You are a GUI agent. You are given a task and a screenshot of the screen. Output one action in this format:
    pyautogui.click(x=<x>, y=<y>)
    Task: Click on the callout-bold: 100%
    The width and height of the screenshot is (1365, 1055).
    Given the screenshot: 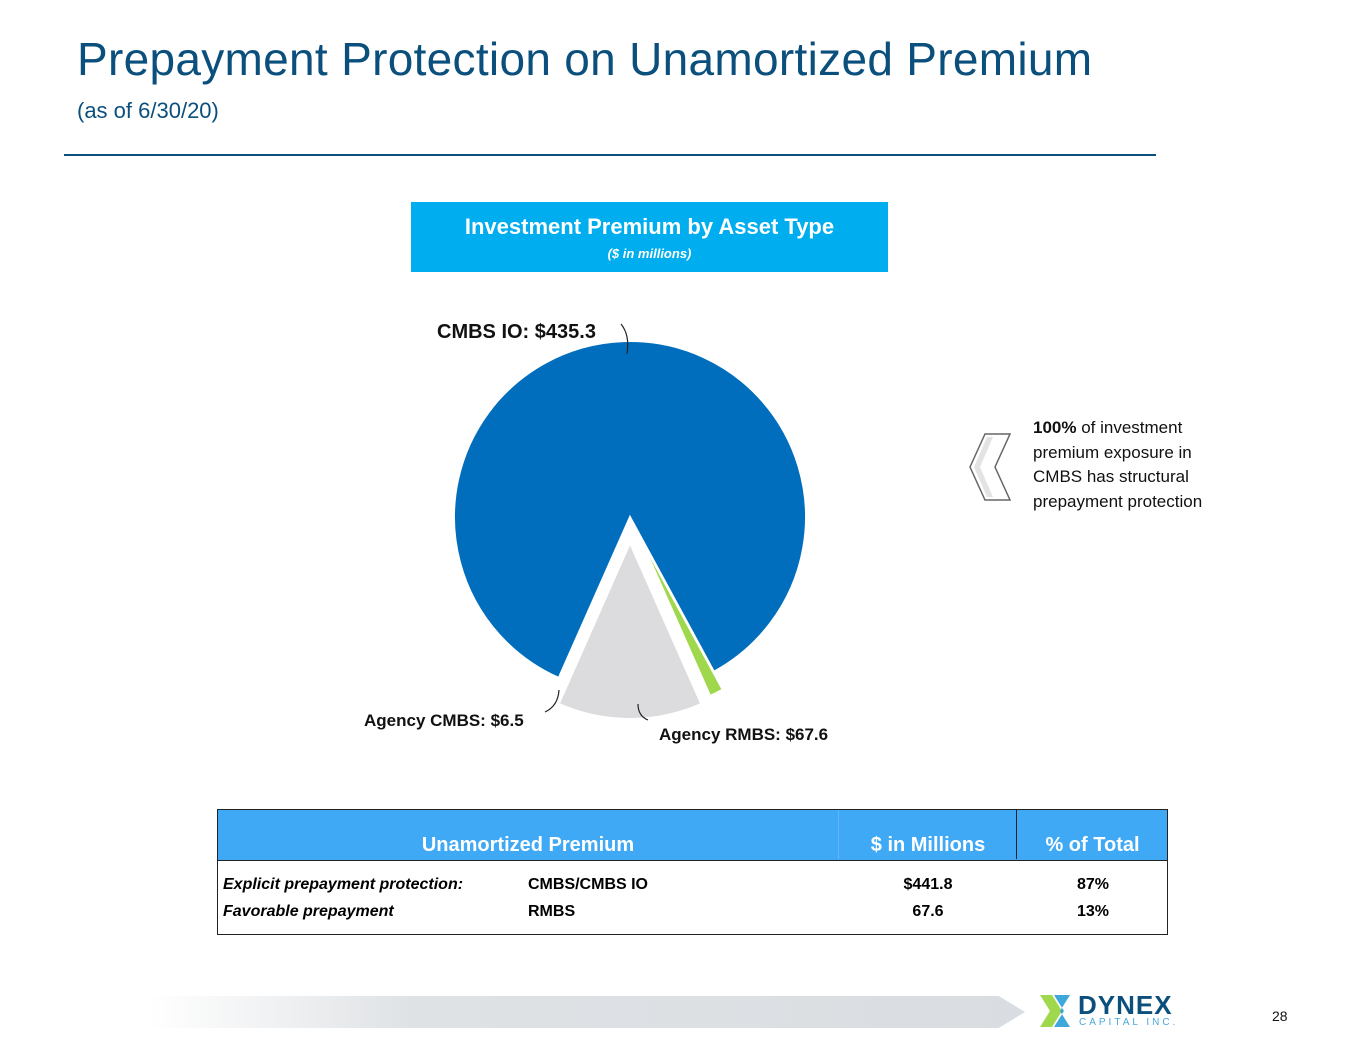 What is the action you would take?
    pyautogui.click(x=1055, y=427)
    